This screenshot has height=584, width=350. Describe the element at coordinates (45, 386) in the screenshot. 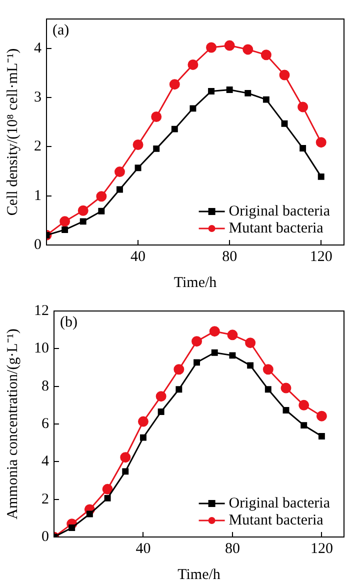

I see `y-tick-label: 8` at that location.